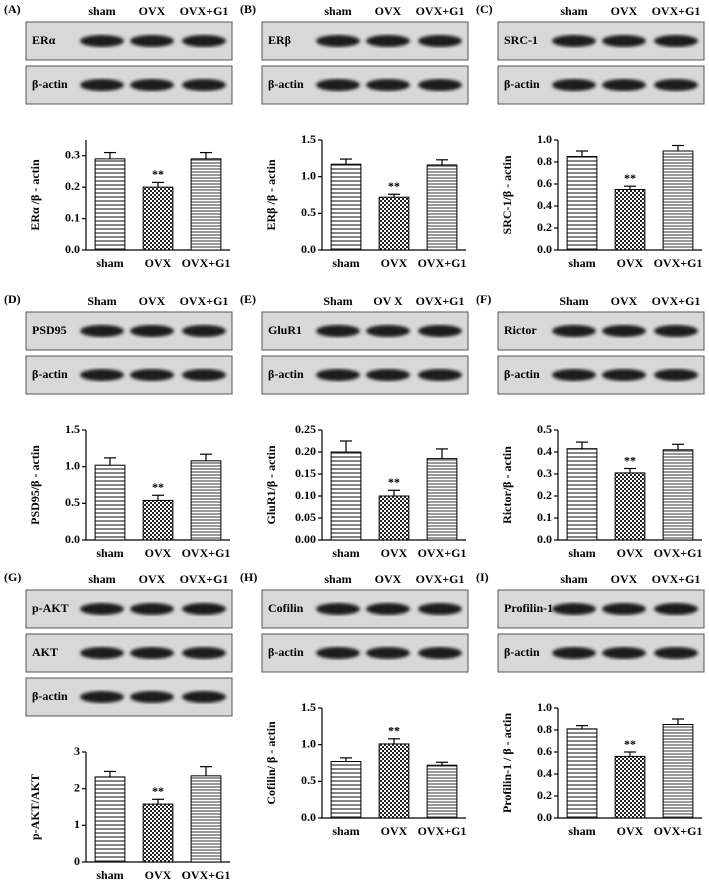 The image size is (709, 886). I want to click on y-axis-label: Rictor/β - actin, so click(507, 485).